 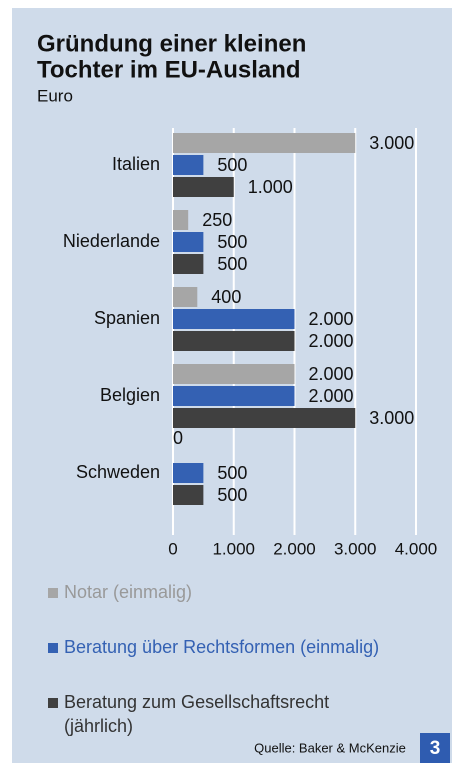 I want to click on source: Quelle: Baker & McKenzie, so click(x=330, y=747).